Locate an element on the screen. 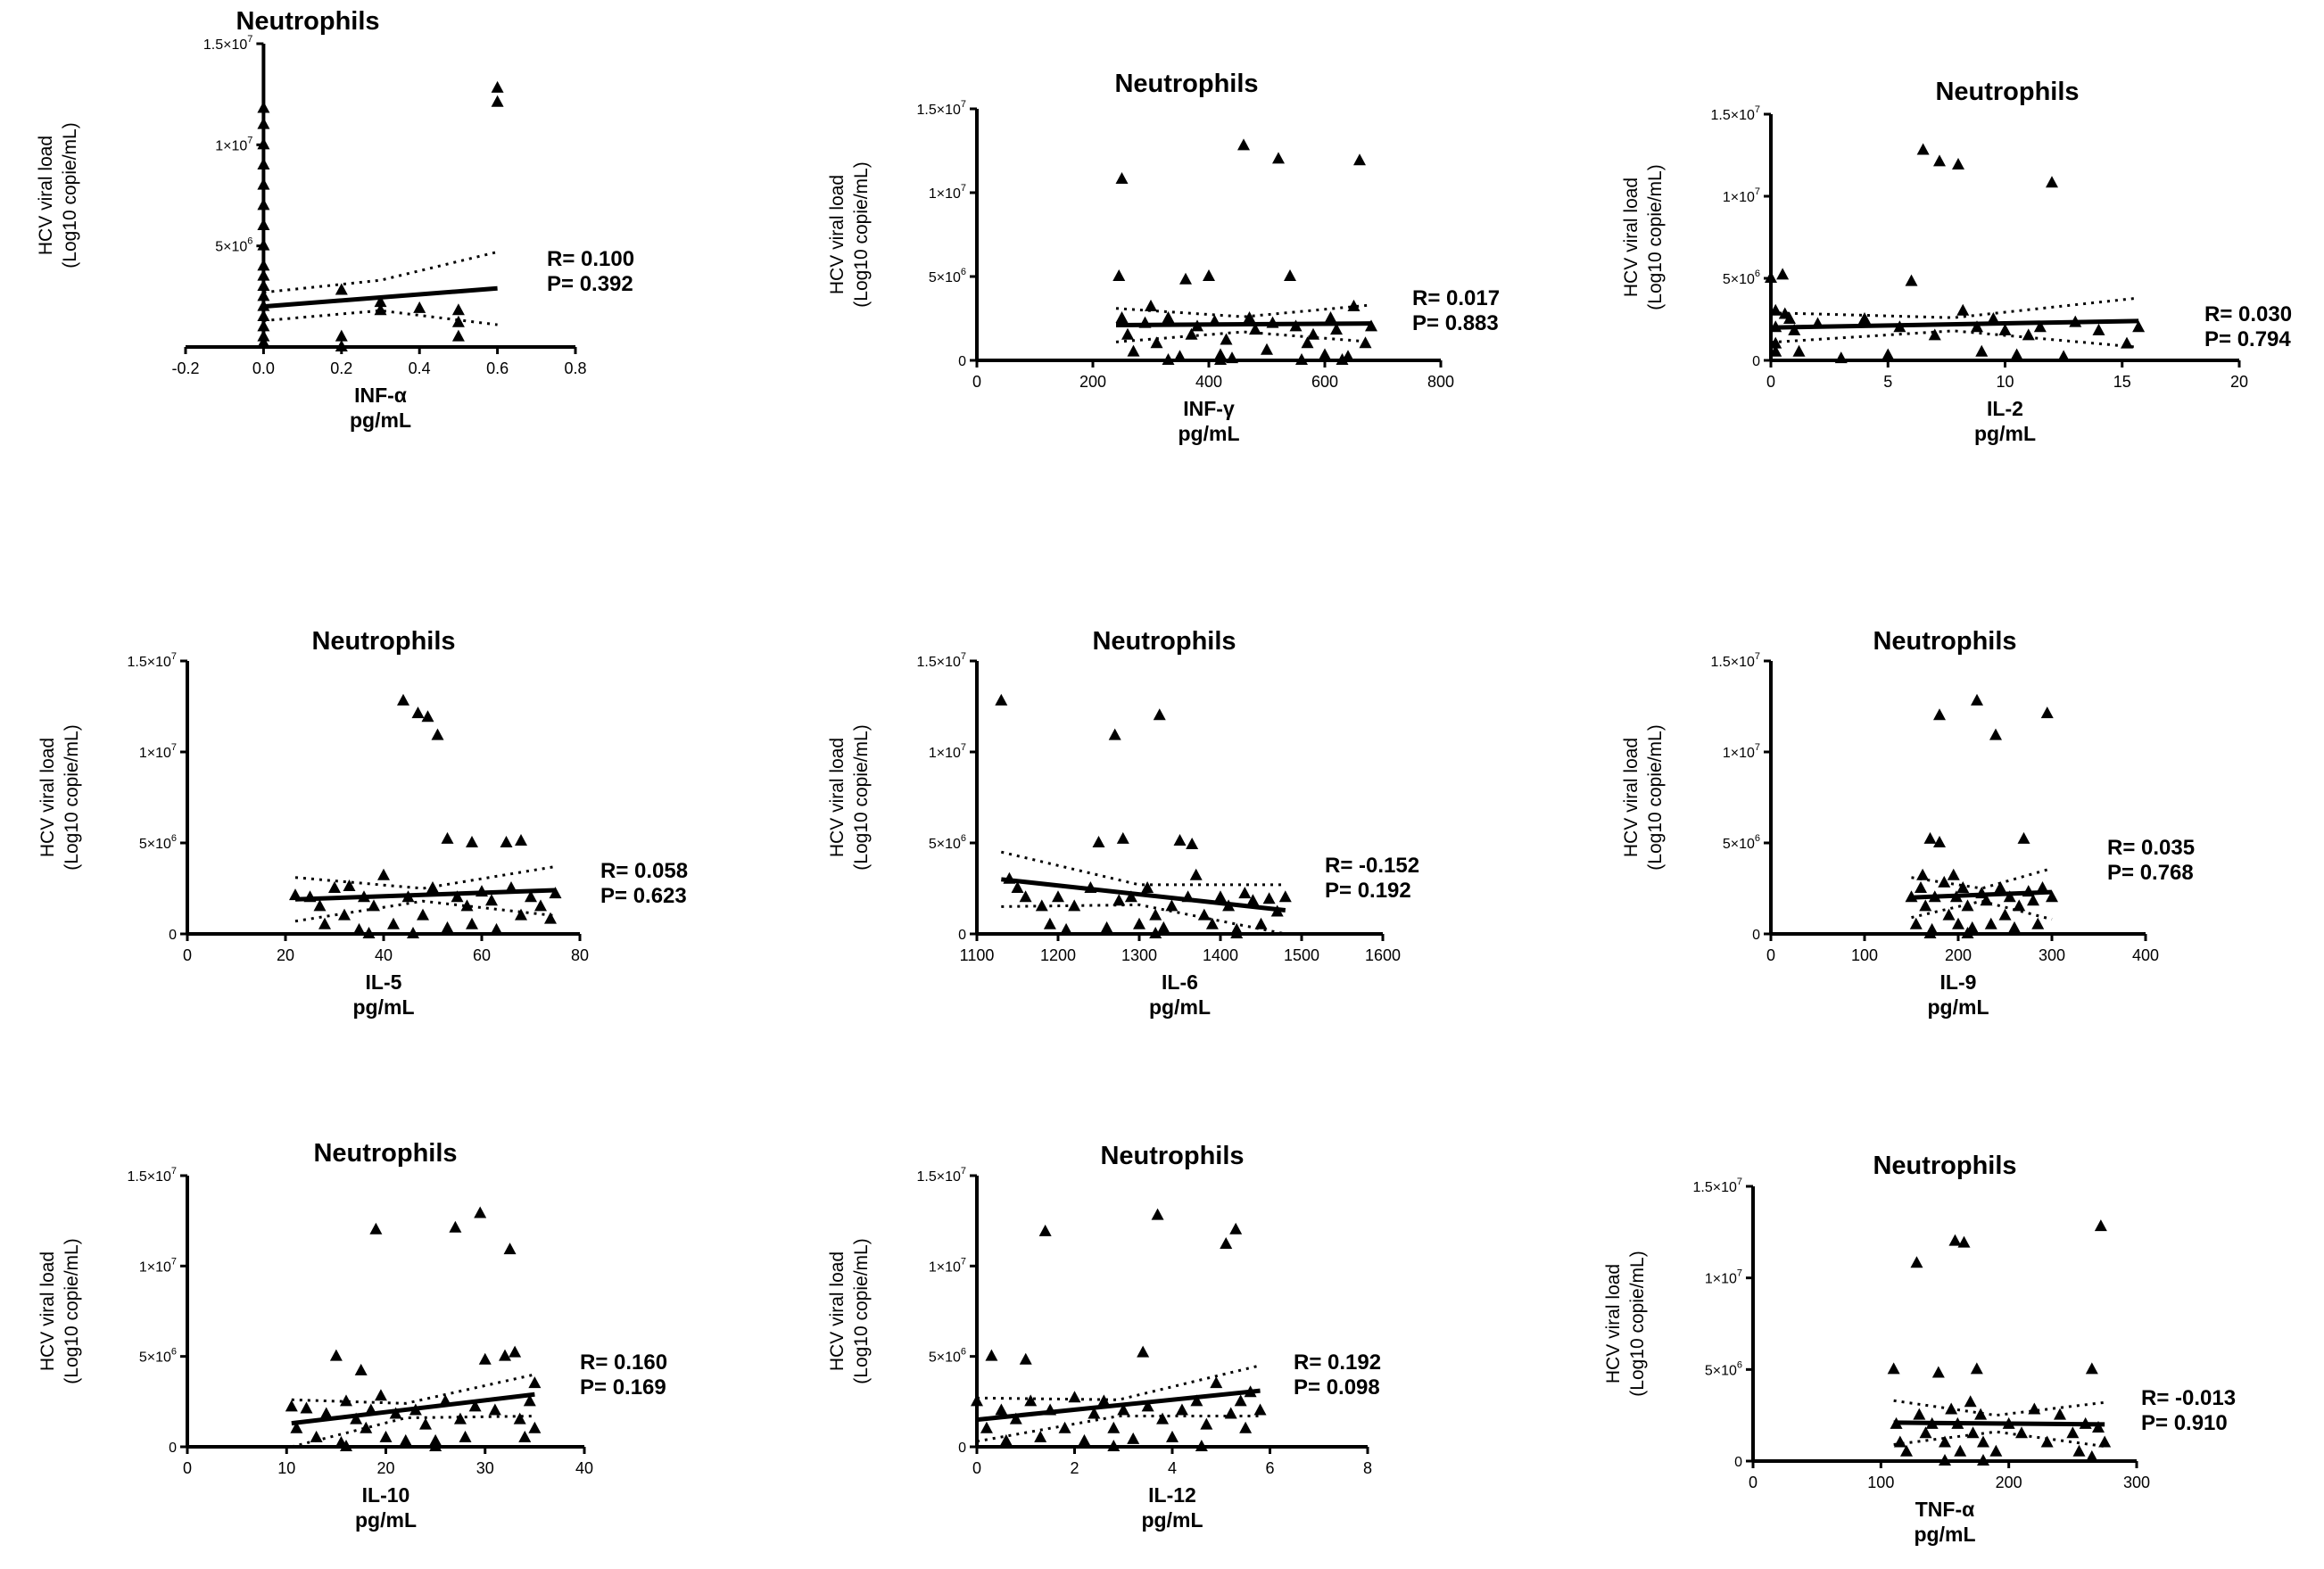  x-axis-label: IL-5 is located at coordinates (384, 982).